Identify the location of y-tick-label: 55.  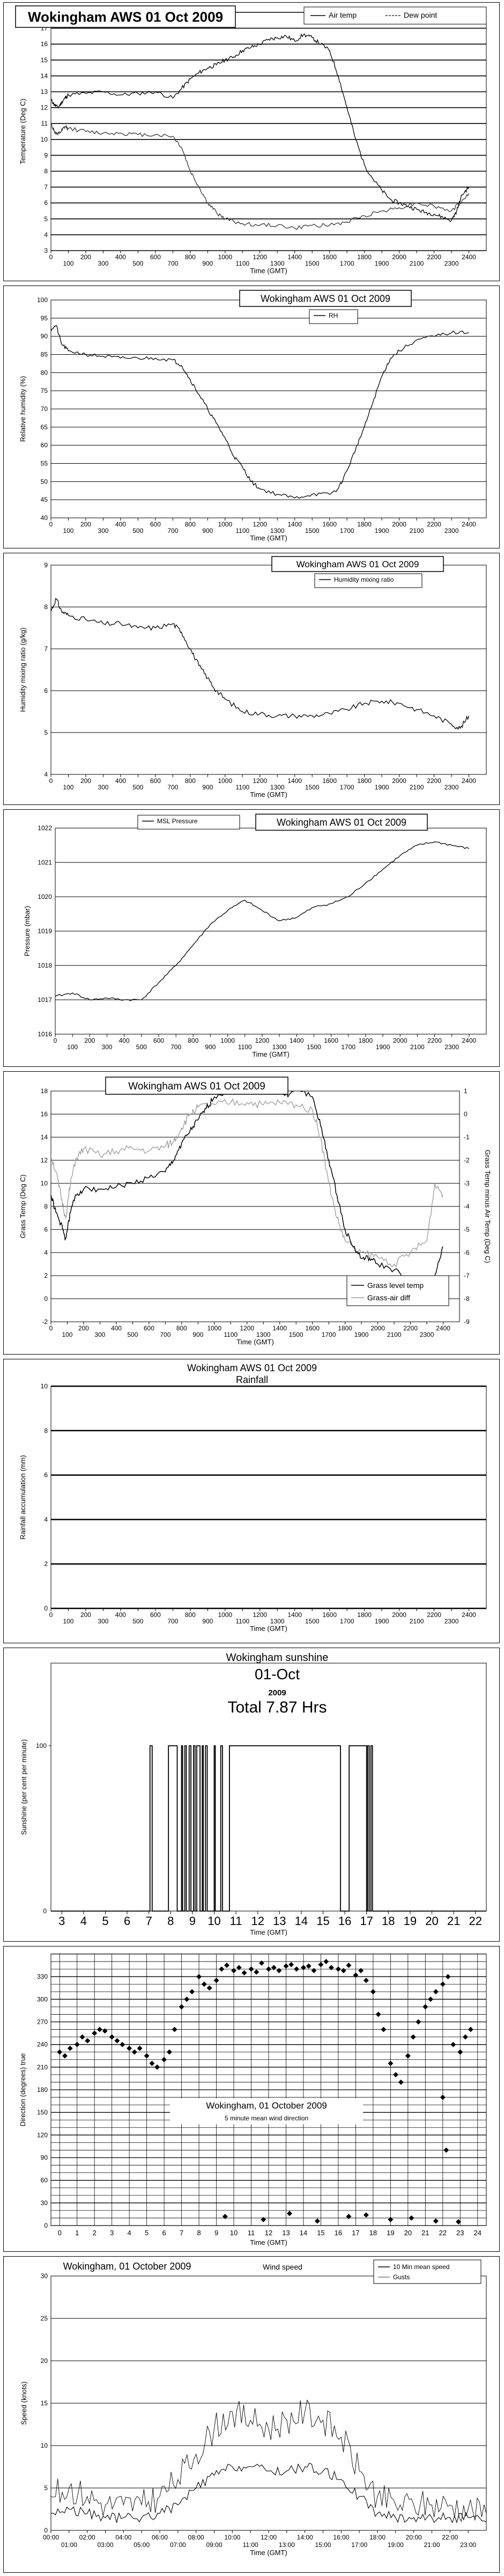
(44, 463).